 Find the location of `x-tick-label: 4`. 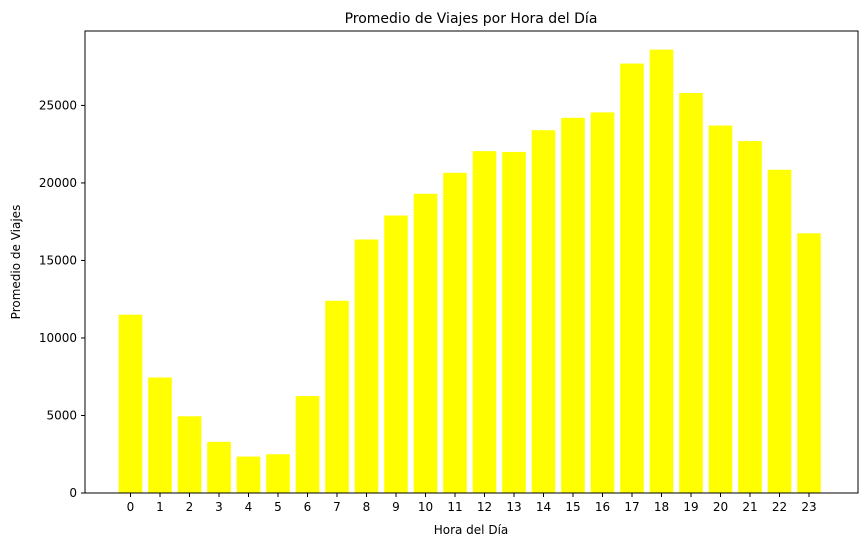

x-tick-label: 4 is located at coordinates (249, 507).